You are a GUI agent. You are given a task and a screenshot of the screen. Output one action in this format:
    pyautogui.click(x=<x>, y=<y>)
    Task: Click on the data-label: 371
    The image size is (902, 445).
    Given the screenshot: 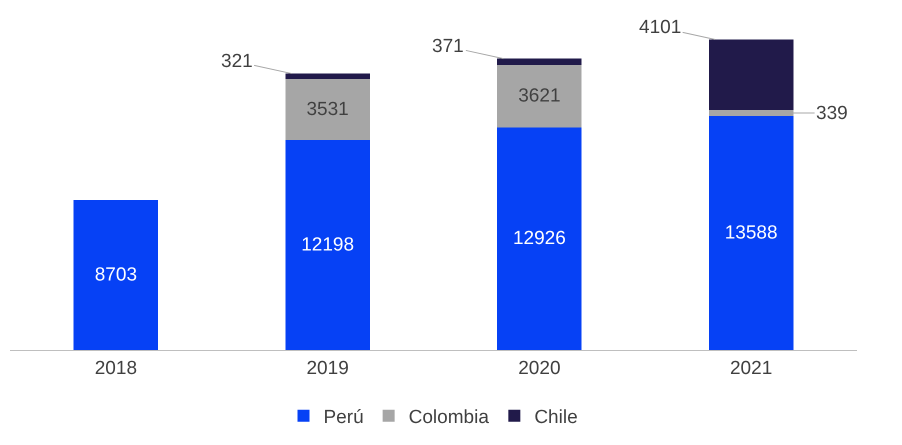 What is the action you would take?
    pyautogui.click(x=448, y=46)
    